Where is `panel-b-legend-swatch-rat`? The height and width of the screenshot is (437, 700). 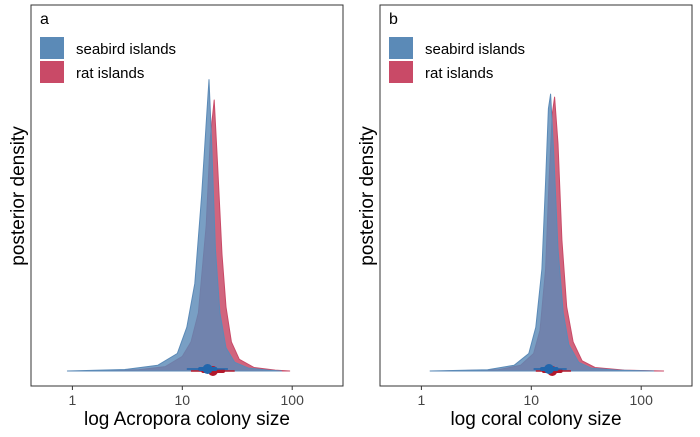 panel-b-legend-swatch-rat is located at coordinates (401, 72).